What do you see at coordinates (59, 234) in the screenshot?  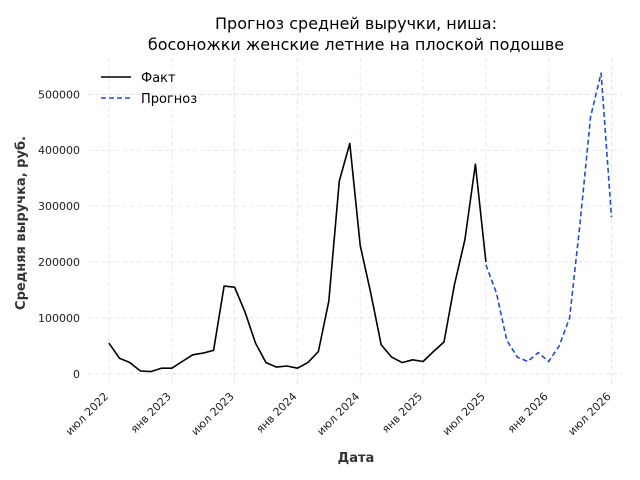 I see `y-axis-ticks: 0 100000 200000 300000 400000 500000` at bounding box center [59, 234].